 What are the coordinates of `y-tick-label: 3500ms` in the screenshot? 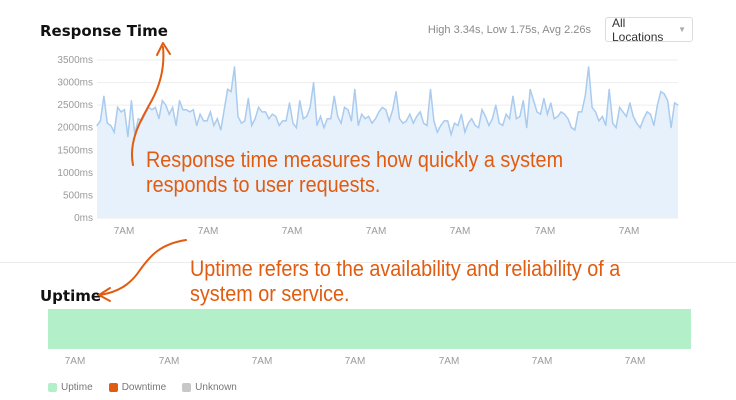 It's located at (75, 60).